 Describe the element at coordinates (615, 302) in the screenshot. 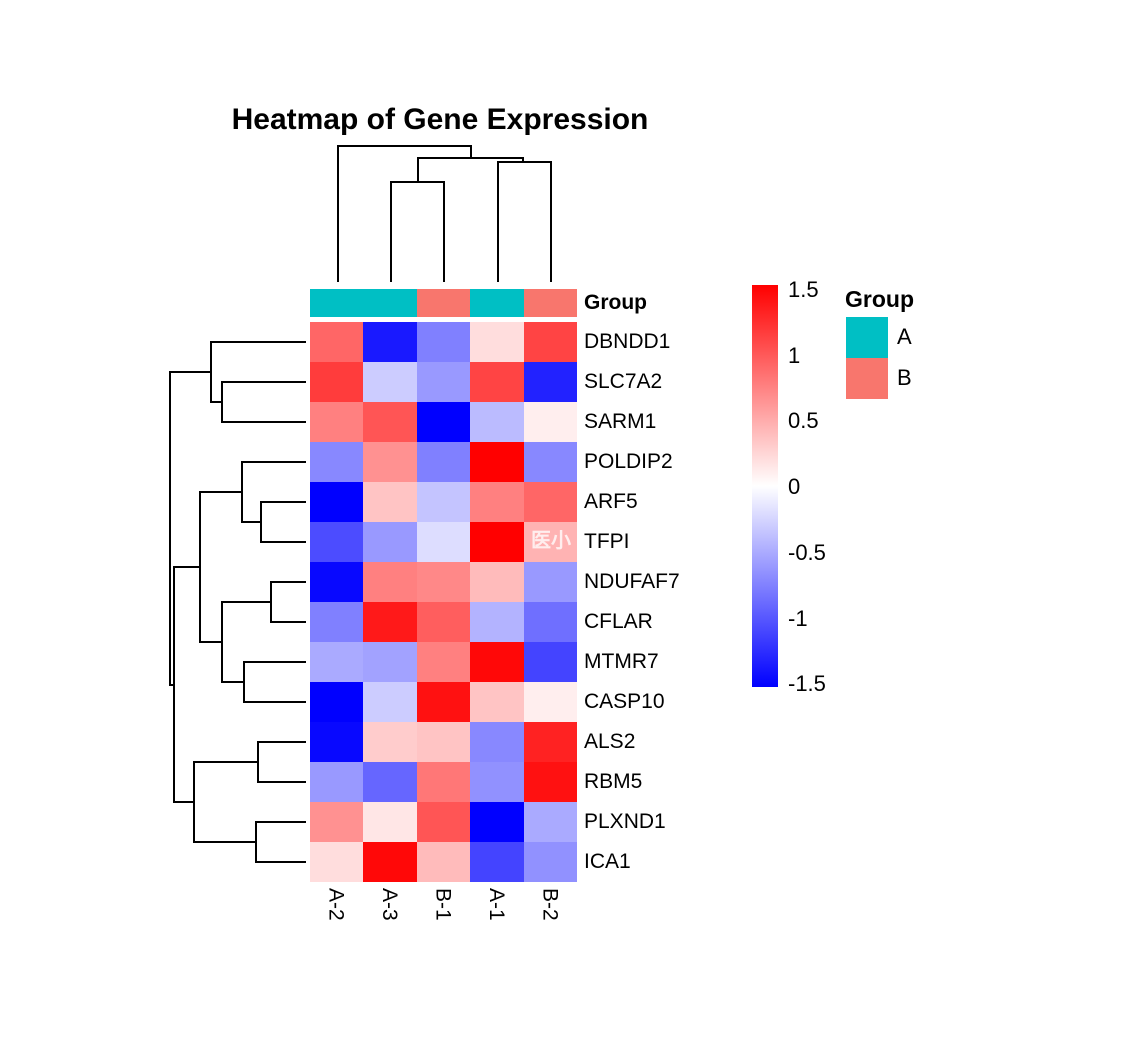

I see `annotation-label: Group` at that location.